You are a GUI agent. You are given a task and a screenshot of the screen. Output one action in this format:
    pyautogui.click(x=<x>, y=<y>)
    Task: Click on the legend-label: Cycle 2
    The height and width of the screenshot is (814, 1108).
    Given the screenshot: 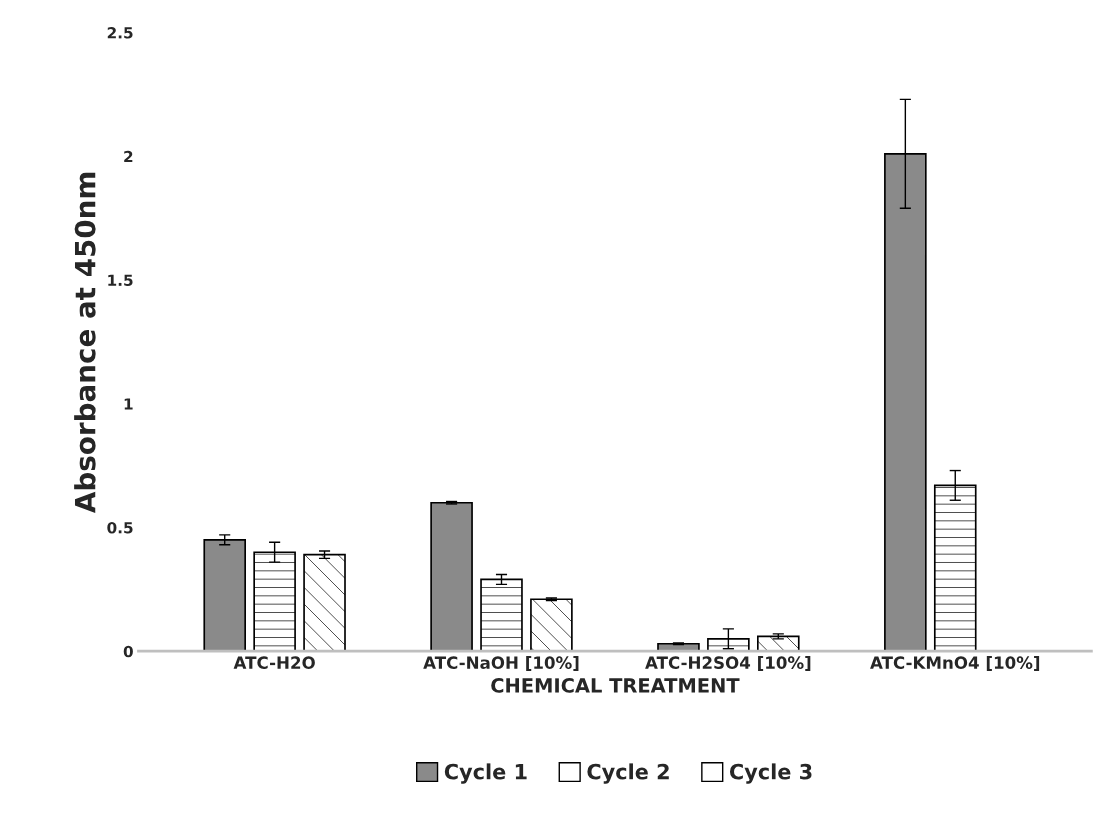 What is the action you would take?
    pyautogui.click(x=628, y=773)
    